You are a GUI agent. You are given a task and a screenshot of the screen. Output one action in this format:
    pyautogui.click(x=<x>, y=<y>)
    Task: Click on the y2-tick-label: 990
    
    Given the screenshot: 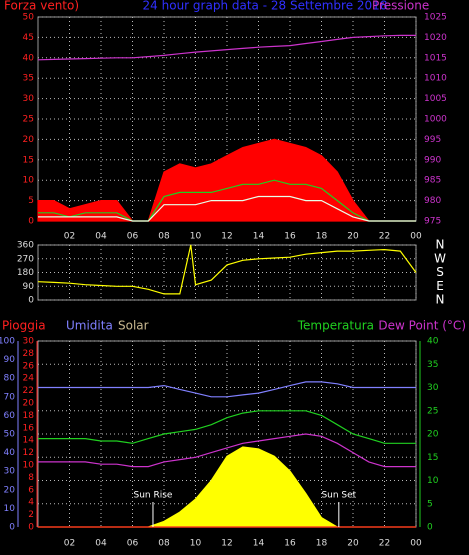 What is the action you would take?
    pyautogui.click(x=432, y=160)
    